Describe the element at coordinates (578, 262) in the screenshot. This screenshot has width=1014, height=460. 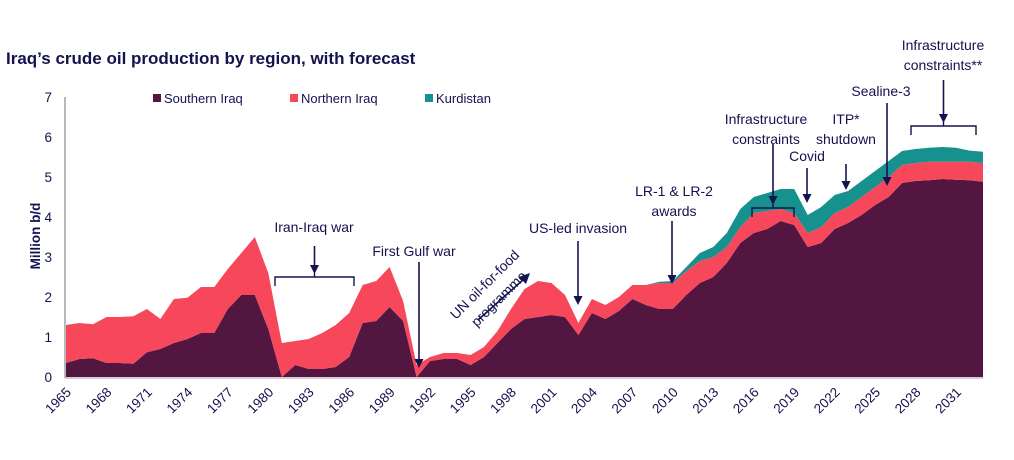
I see `annotation-us-led-invasion: US-led invasion` at that location.